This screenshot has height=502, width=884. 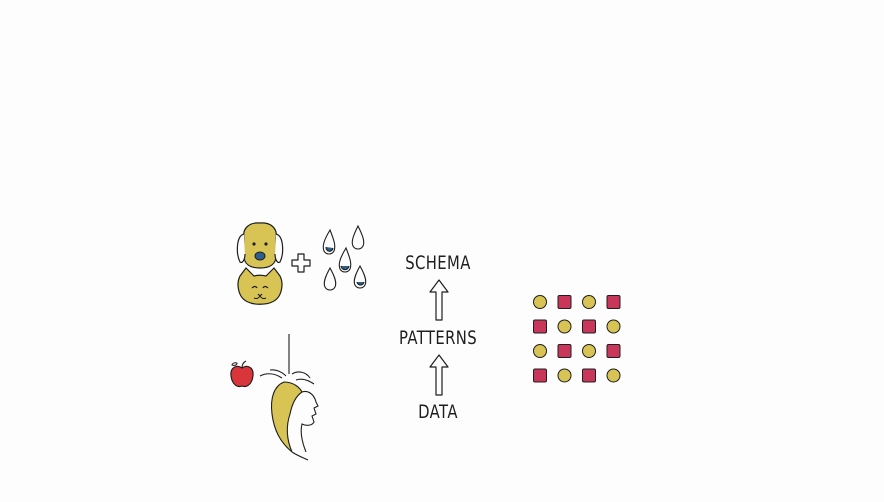 What do you see at coordinates (577, 339) in the screenshot?
I see `pattern-grid-icon` at bounding box center [577, 339].